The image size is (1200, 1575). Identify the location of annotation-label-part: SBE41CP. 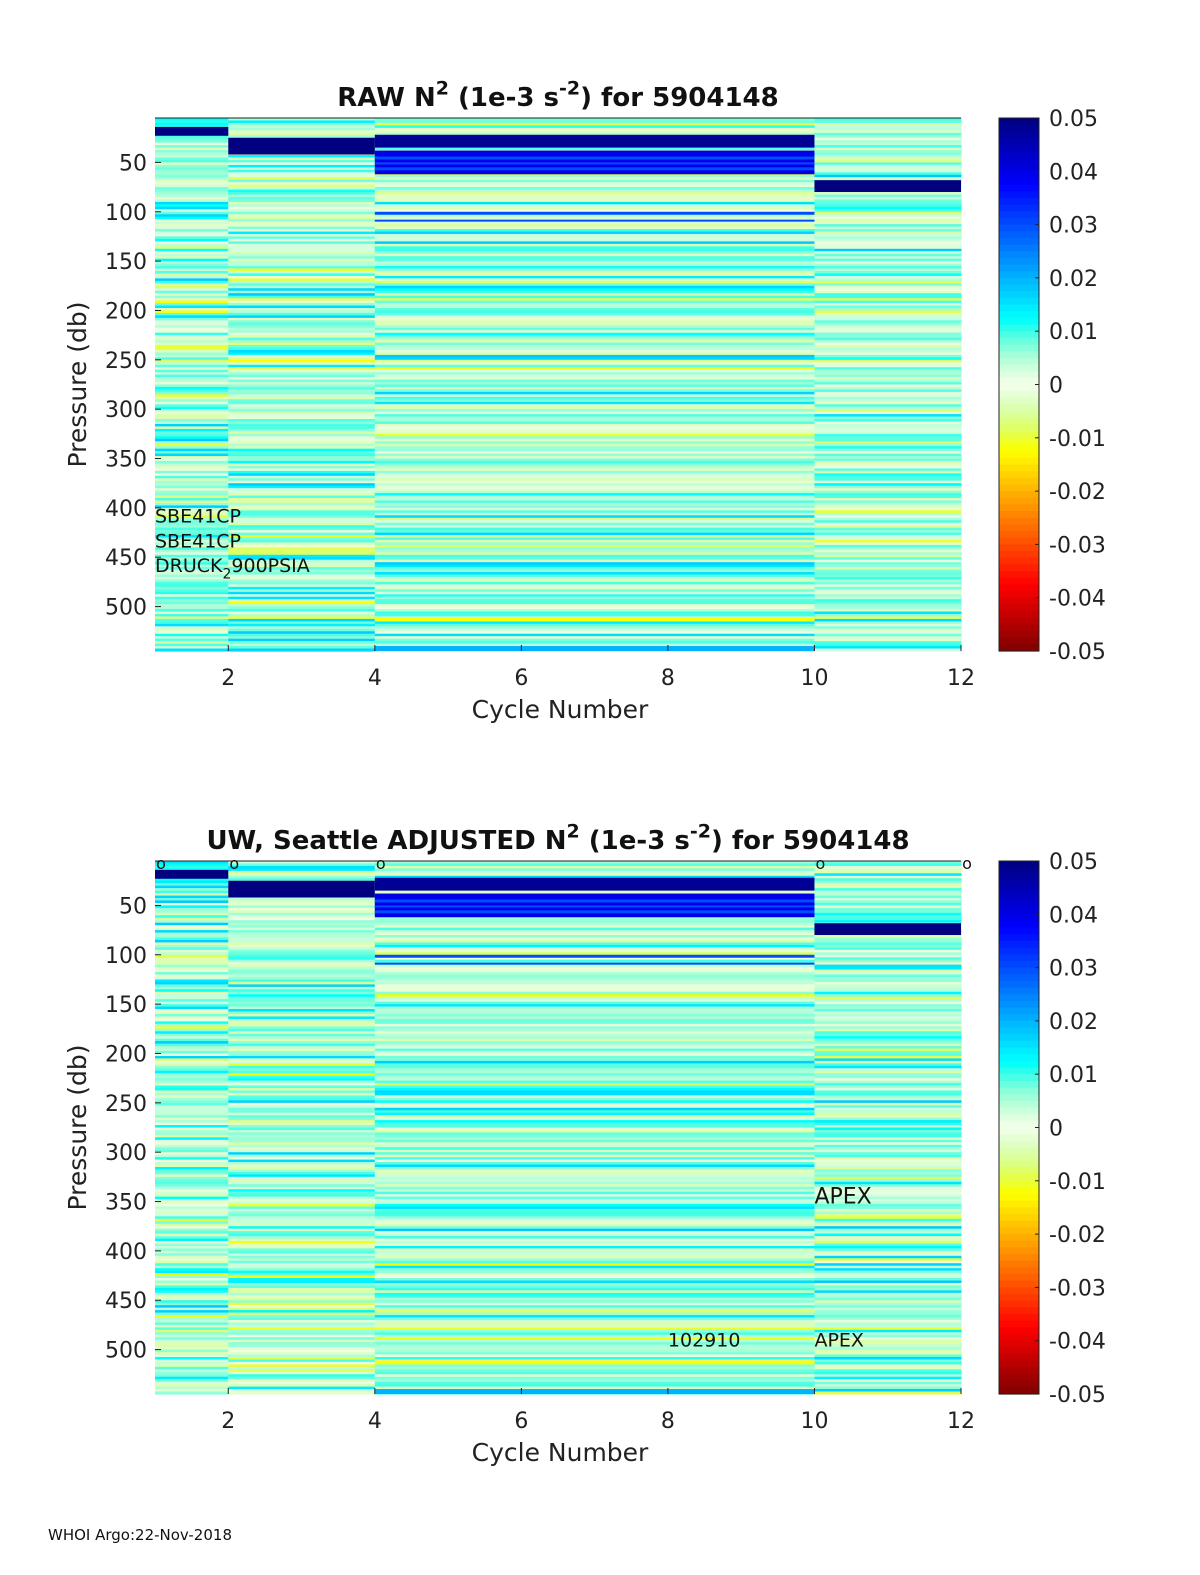
(198, 517).